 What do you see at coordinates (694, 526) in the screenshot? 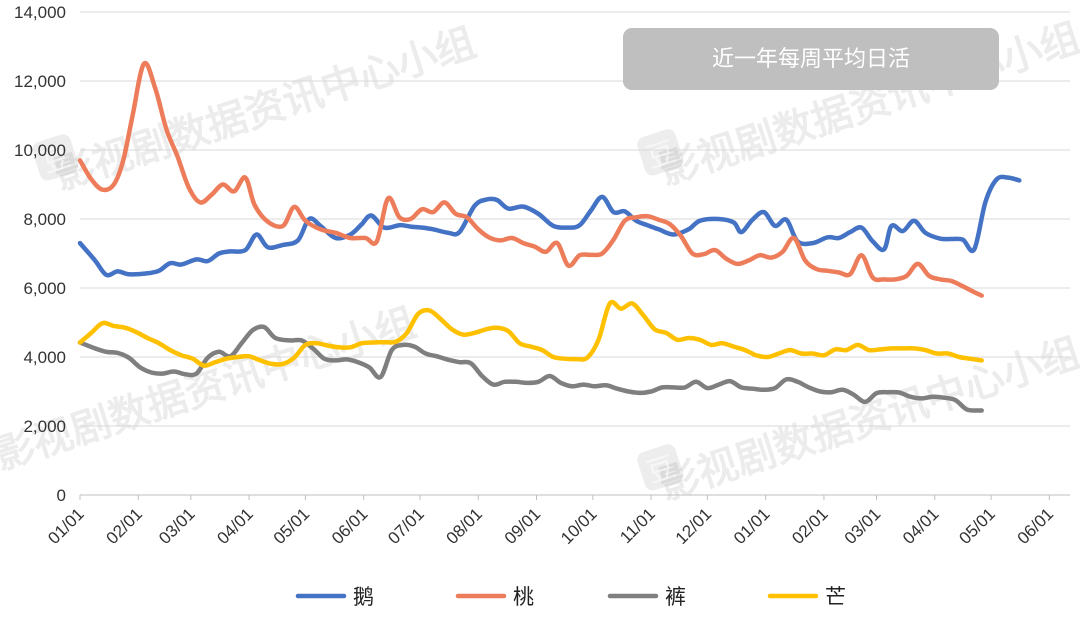
I see `x-tick-label: 12/01` at bounding box center [694, 526].